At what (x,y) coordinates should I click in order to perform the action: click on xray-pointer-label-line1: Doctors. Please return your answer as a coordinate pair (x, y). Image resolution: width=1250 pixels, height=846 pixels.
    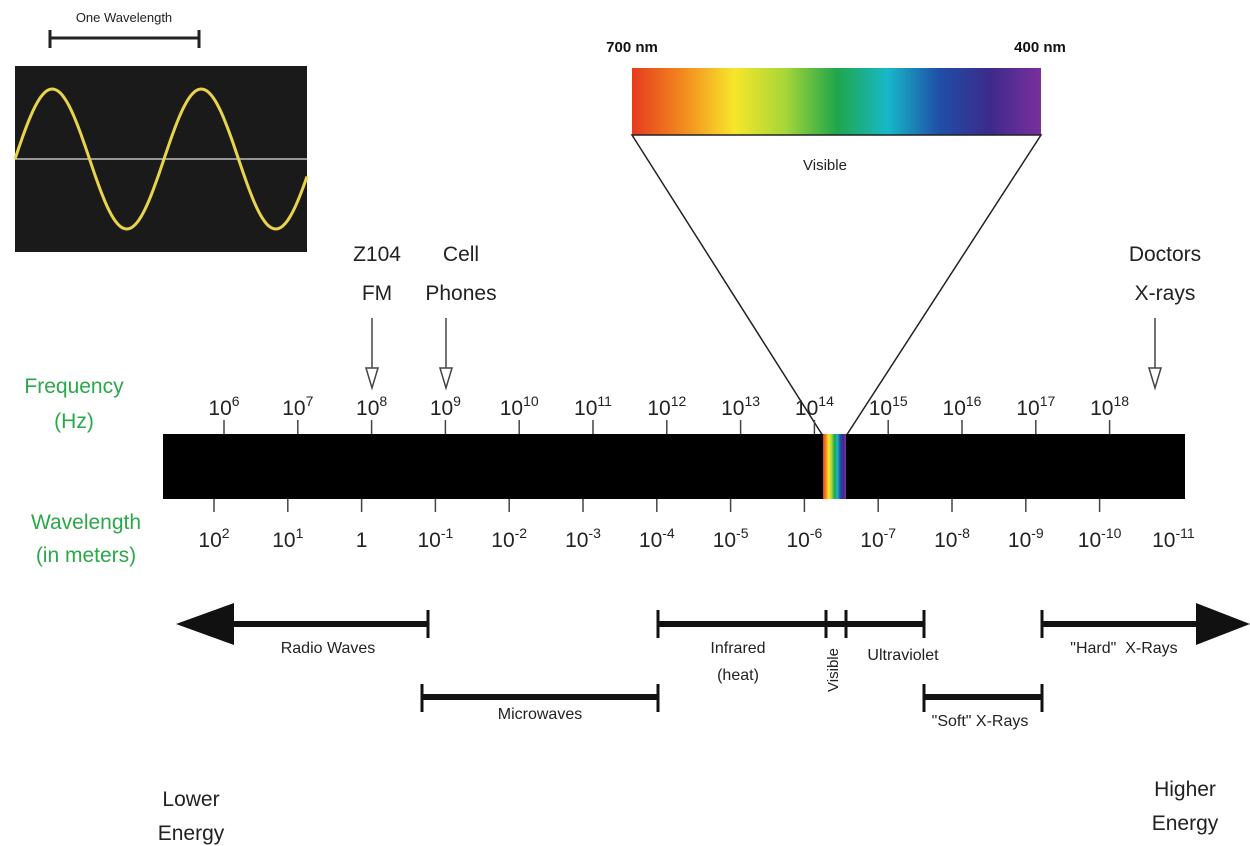
    Looking at the image, I should click on (1165, 254).